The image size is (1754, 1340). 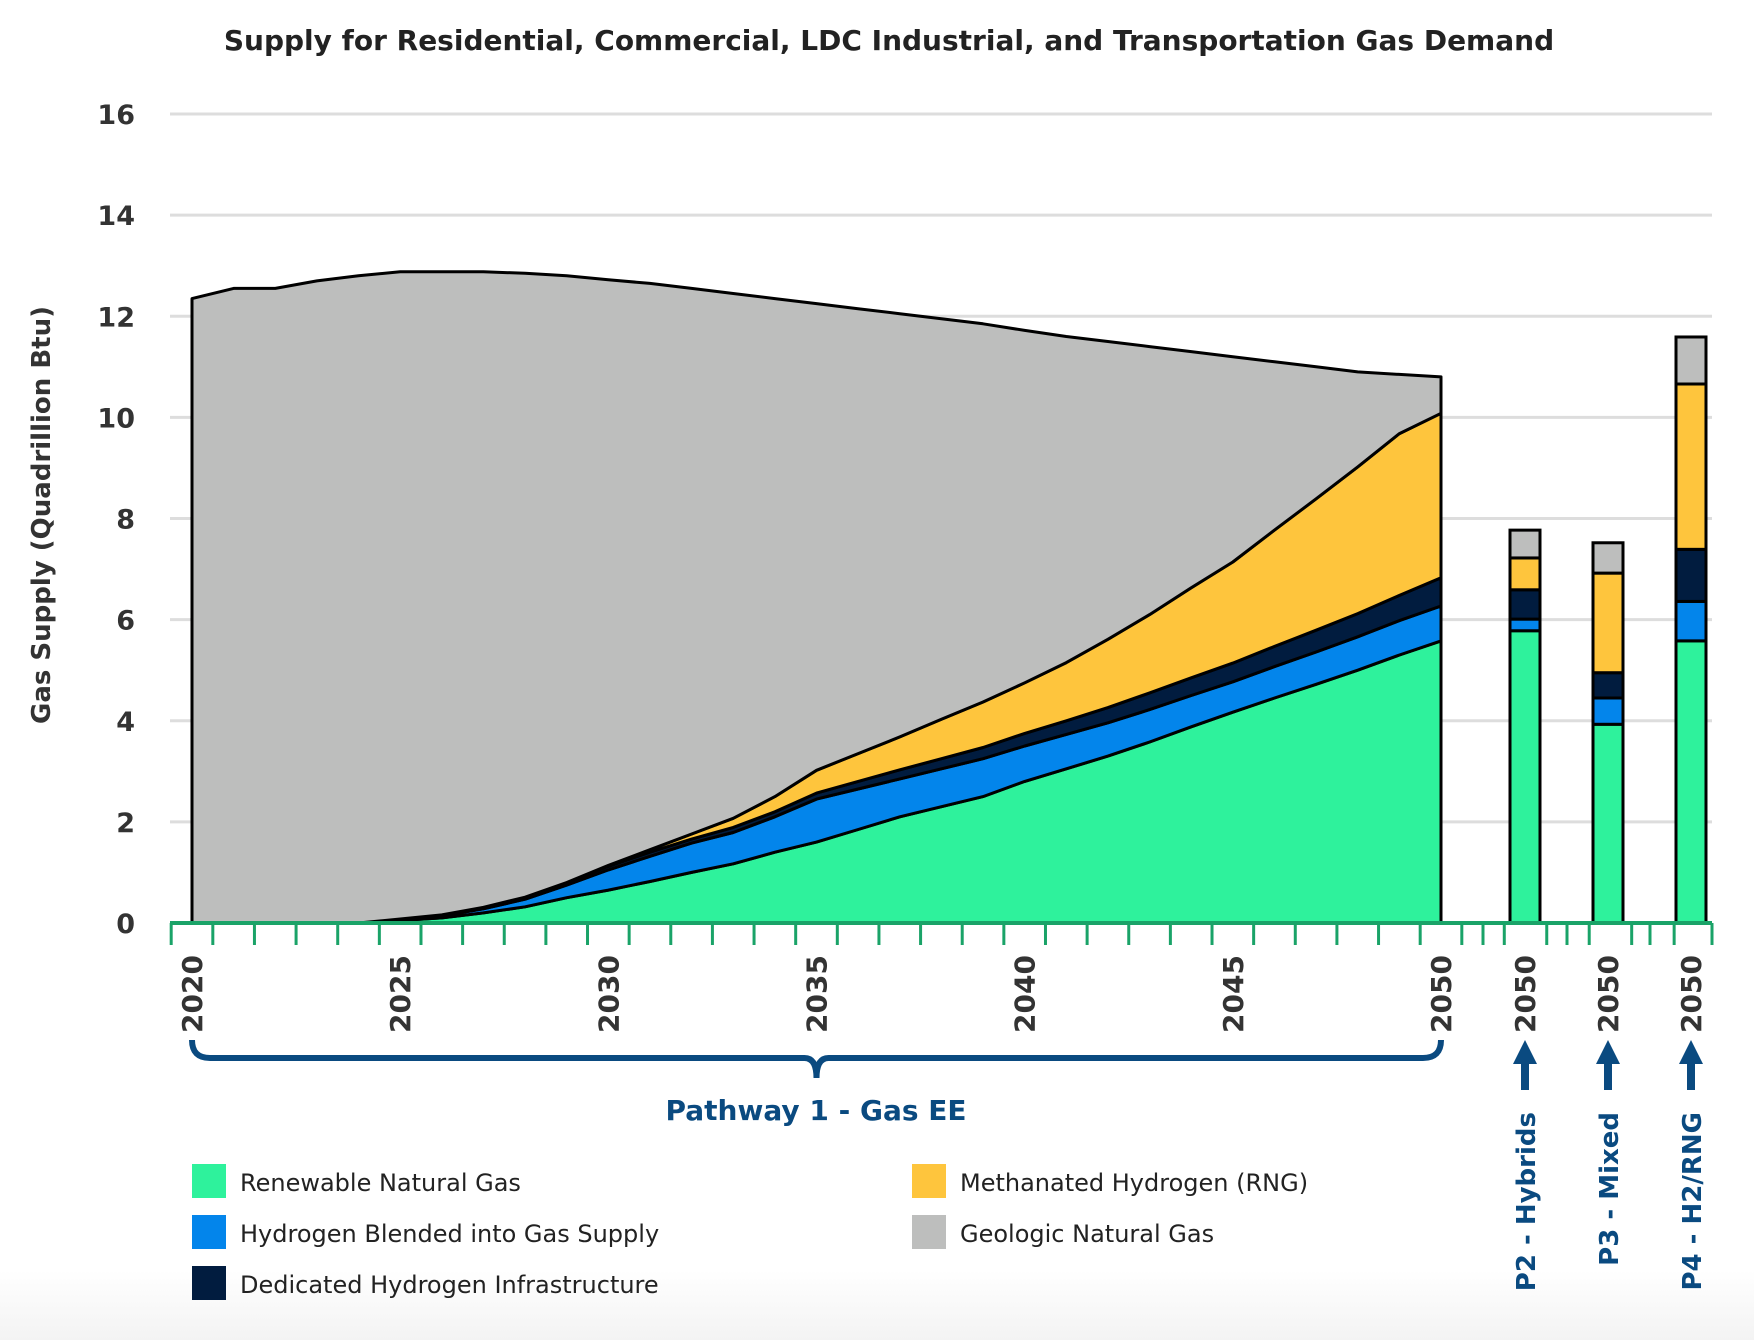 I want to click on pathway-1-label: Pathway 1 - Gas EE, so click(x=815, y=1110).